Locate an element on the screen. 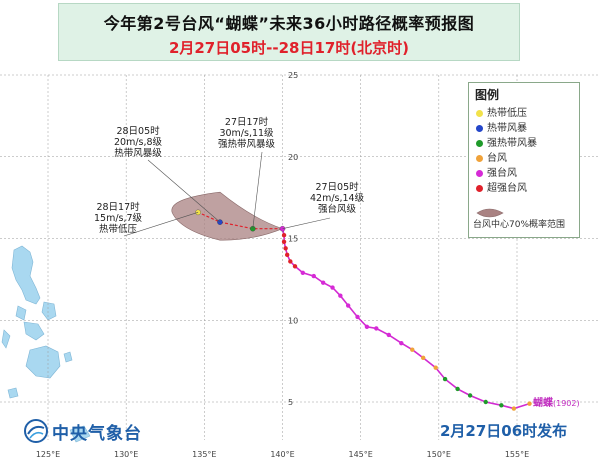  prob-cone is located at coordinates (227, 216).